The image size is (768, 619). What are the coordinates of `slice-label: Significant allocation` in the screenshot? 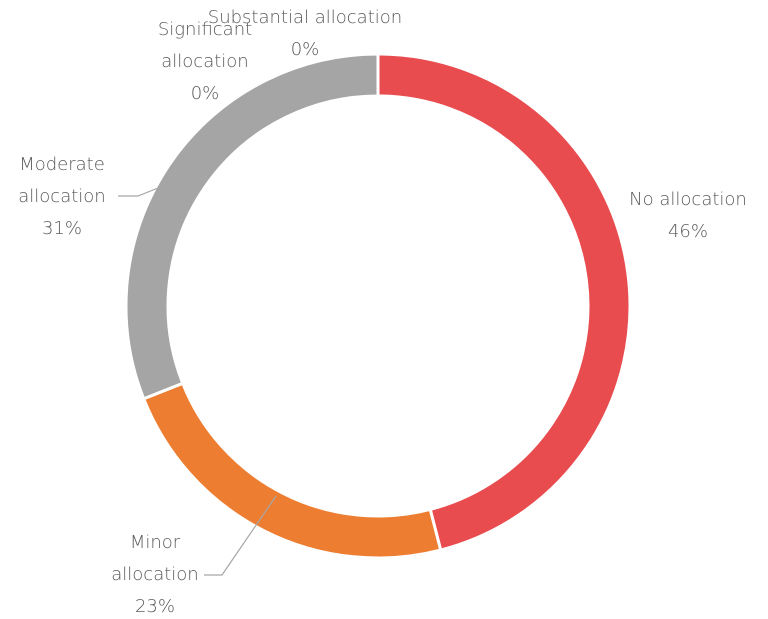 It's located at (205, 45).